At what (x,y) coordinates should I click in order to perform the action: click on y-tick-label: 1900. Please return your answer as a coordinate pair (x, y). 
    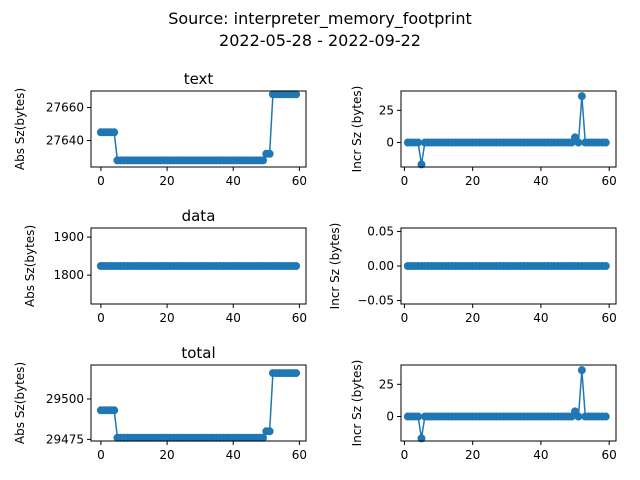
    Looking at the image, I should click on (68, 237).